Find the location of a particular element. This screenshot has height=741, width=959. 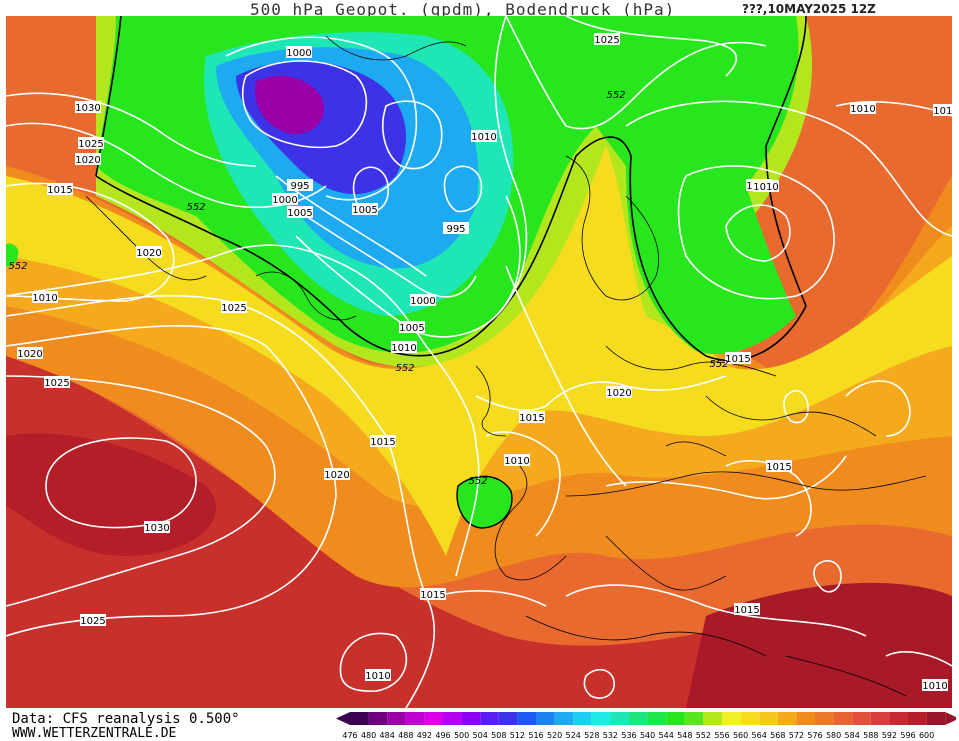

legend-tick-label: 484 is located at coordinates (387, 735).